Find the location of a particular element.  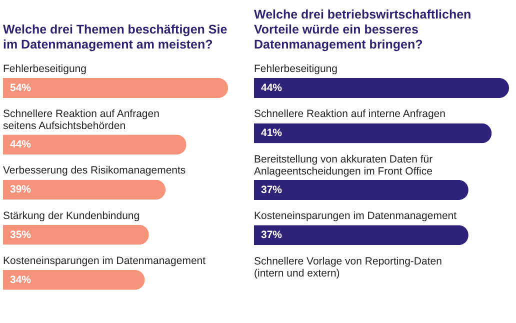

data-label: 39% is located at coordinates (21, 190).